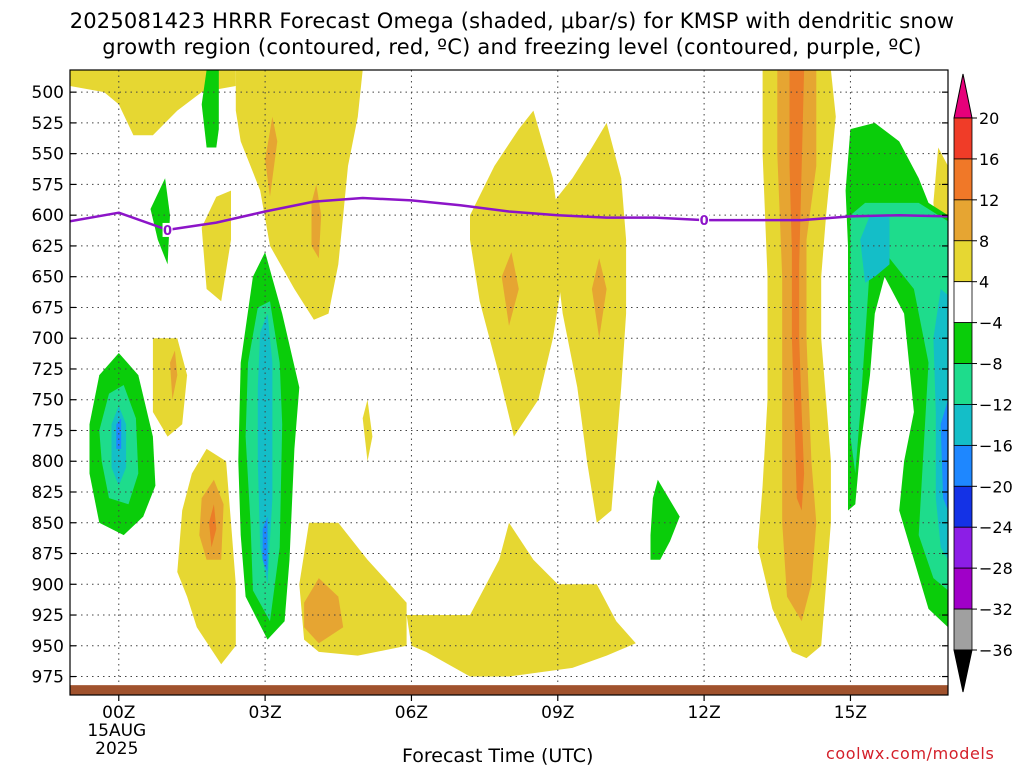 The height and width of the screenshot is (768, 1024). What do you see at coordinates (48, 647) in the screenshot?
I see `y-tick-label: 950` at bounding box center [48, 647].